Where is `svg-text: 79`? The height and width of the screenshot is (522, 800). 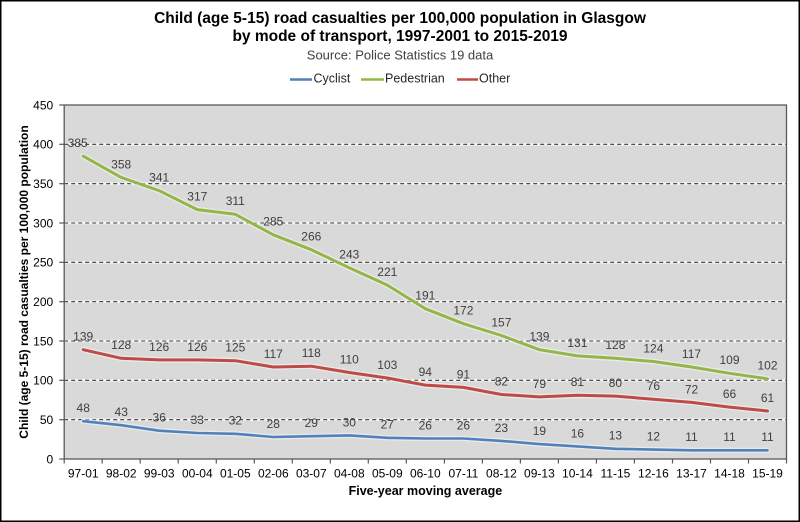 svg-text: 79 is located at coordinates (540, 384).